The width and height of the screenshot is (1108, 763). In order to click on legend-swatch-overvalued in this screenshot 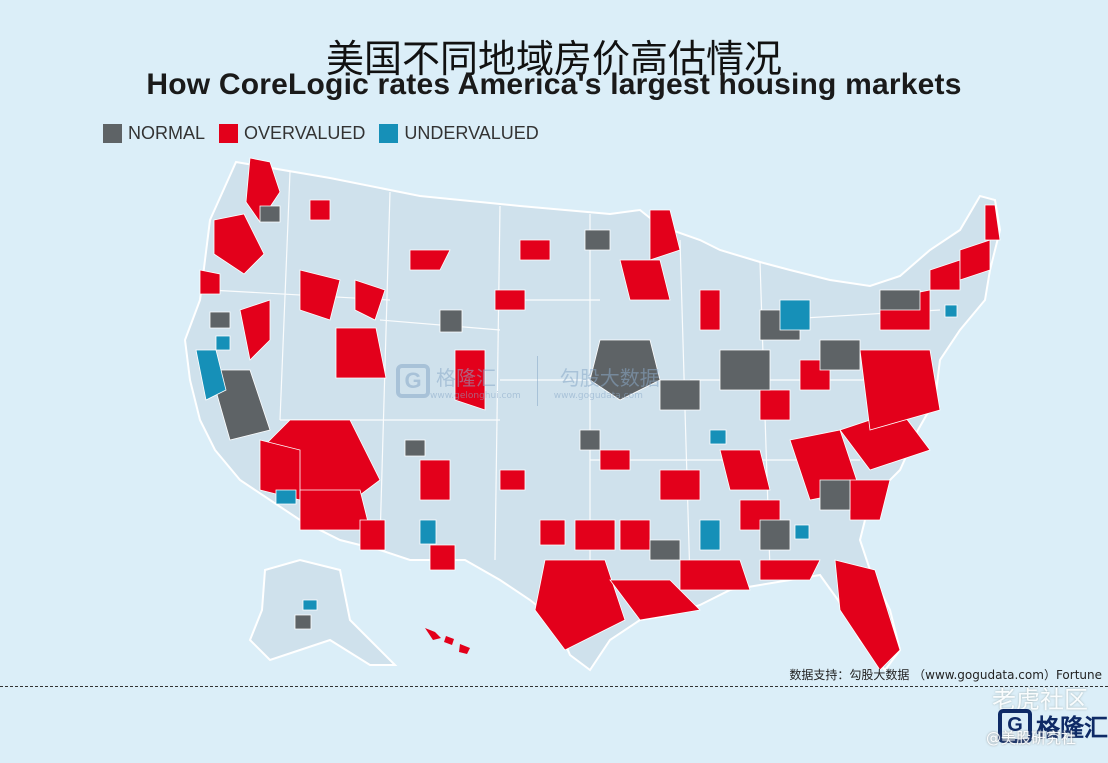, I will do `click(229, 133)`.